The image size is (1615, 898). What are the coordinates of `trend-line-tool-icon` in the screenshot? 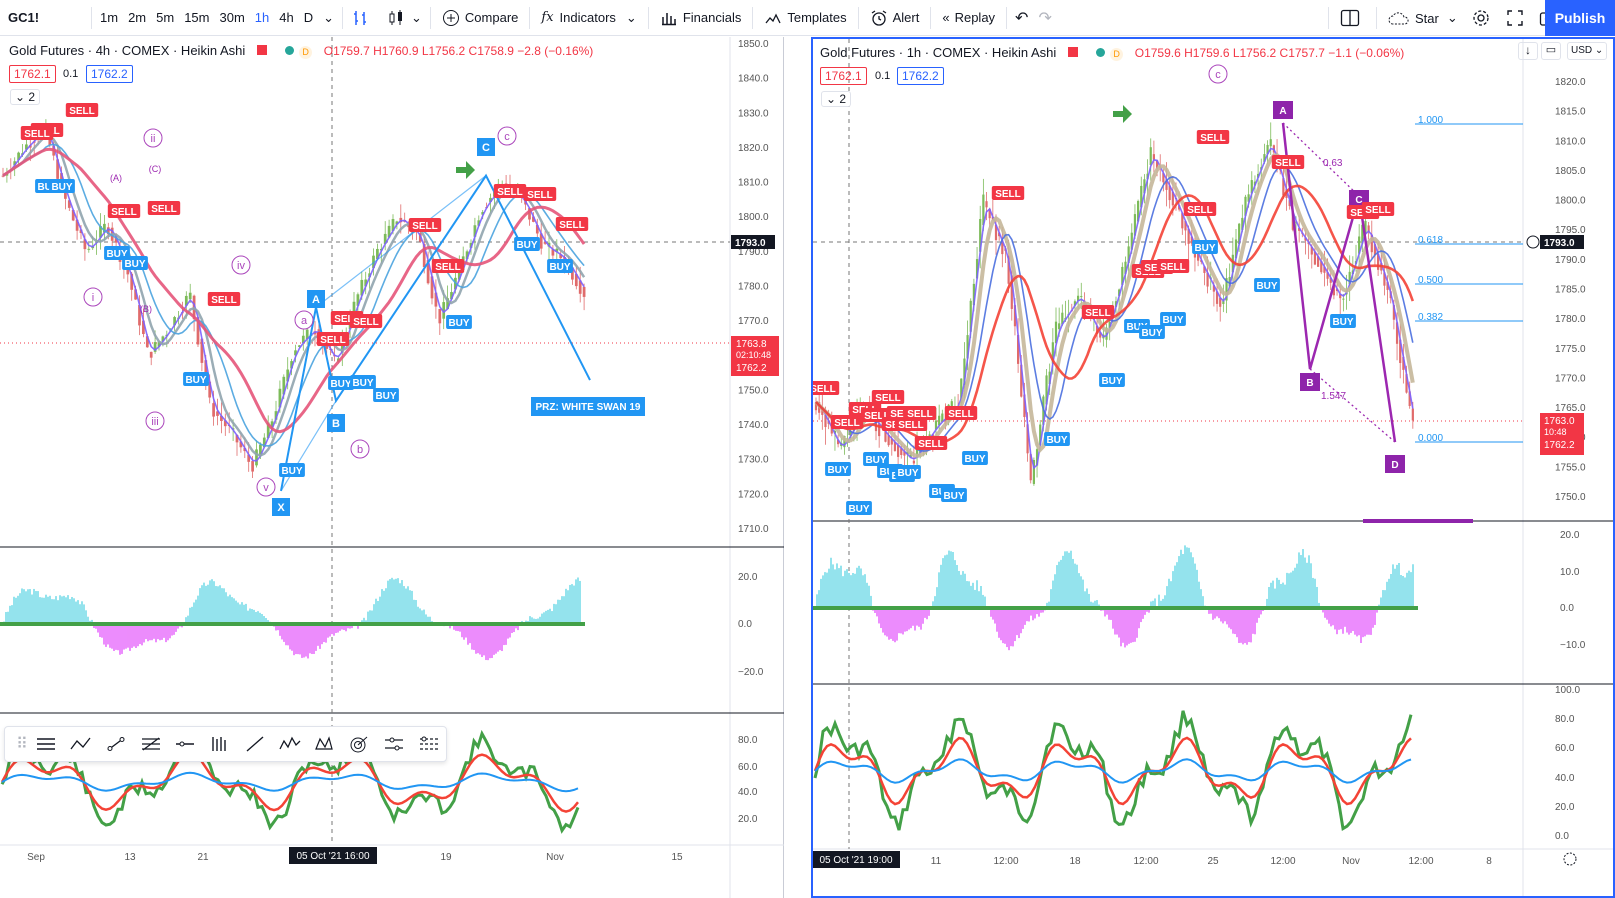 It's located at (115, 744).